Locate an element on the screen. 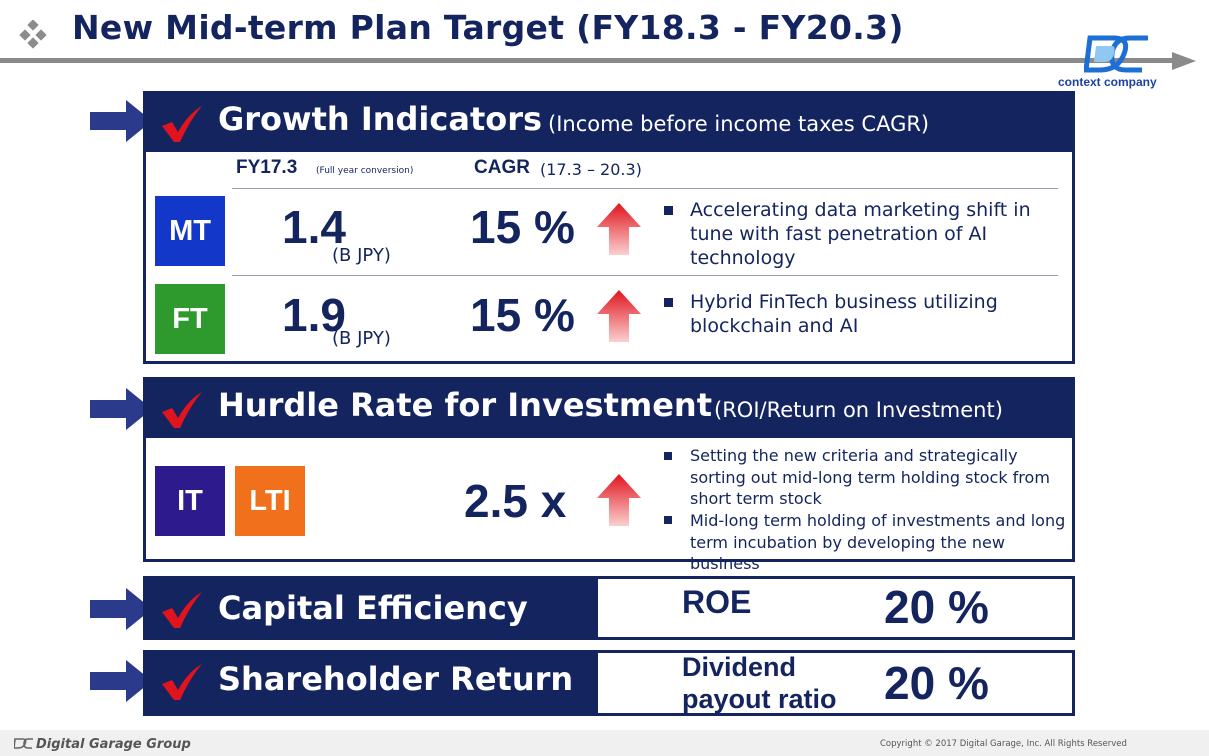  dg-logo-icon is located at coordinates (1116, 54).